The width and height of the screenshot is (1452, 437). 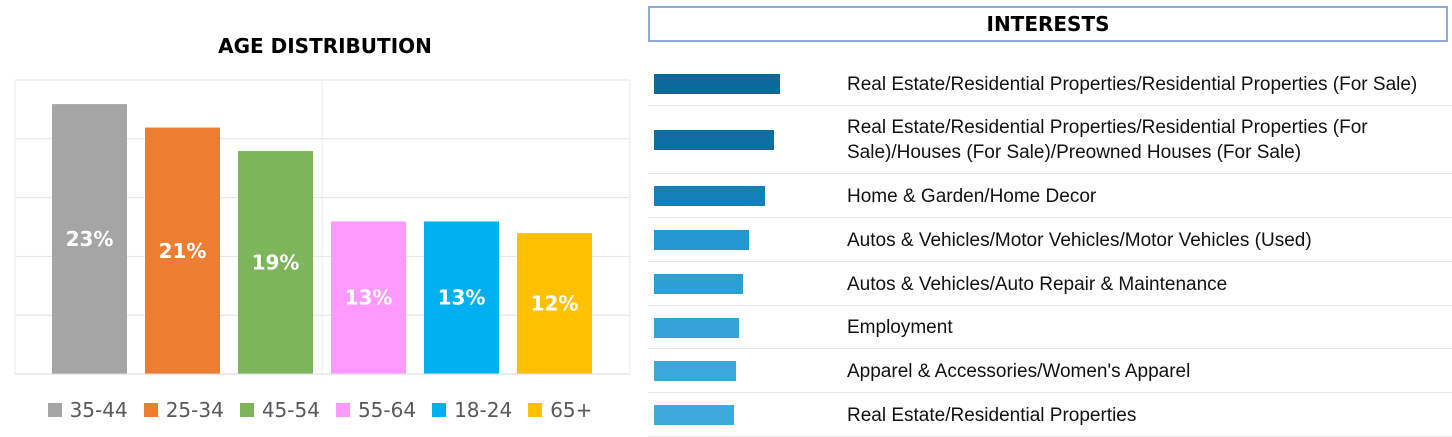 I want to click on interest-row: Home & Garden/Home Decor, so click(x=1050, y=196).